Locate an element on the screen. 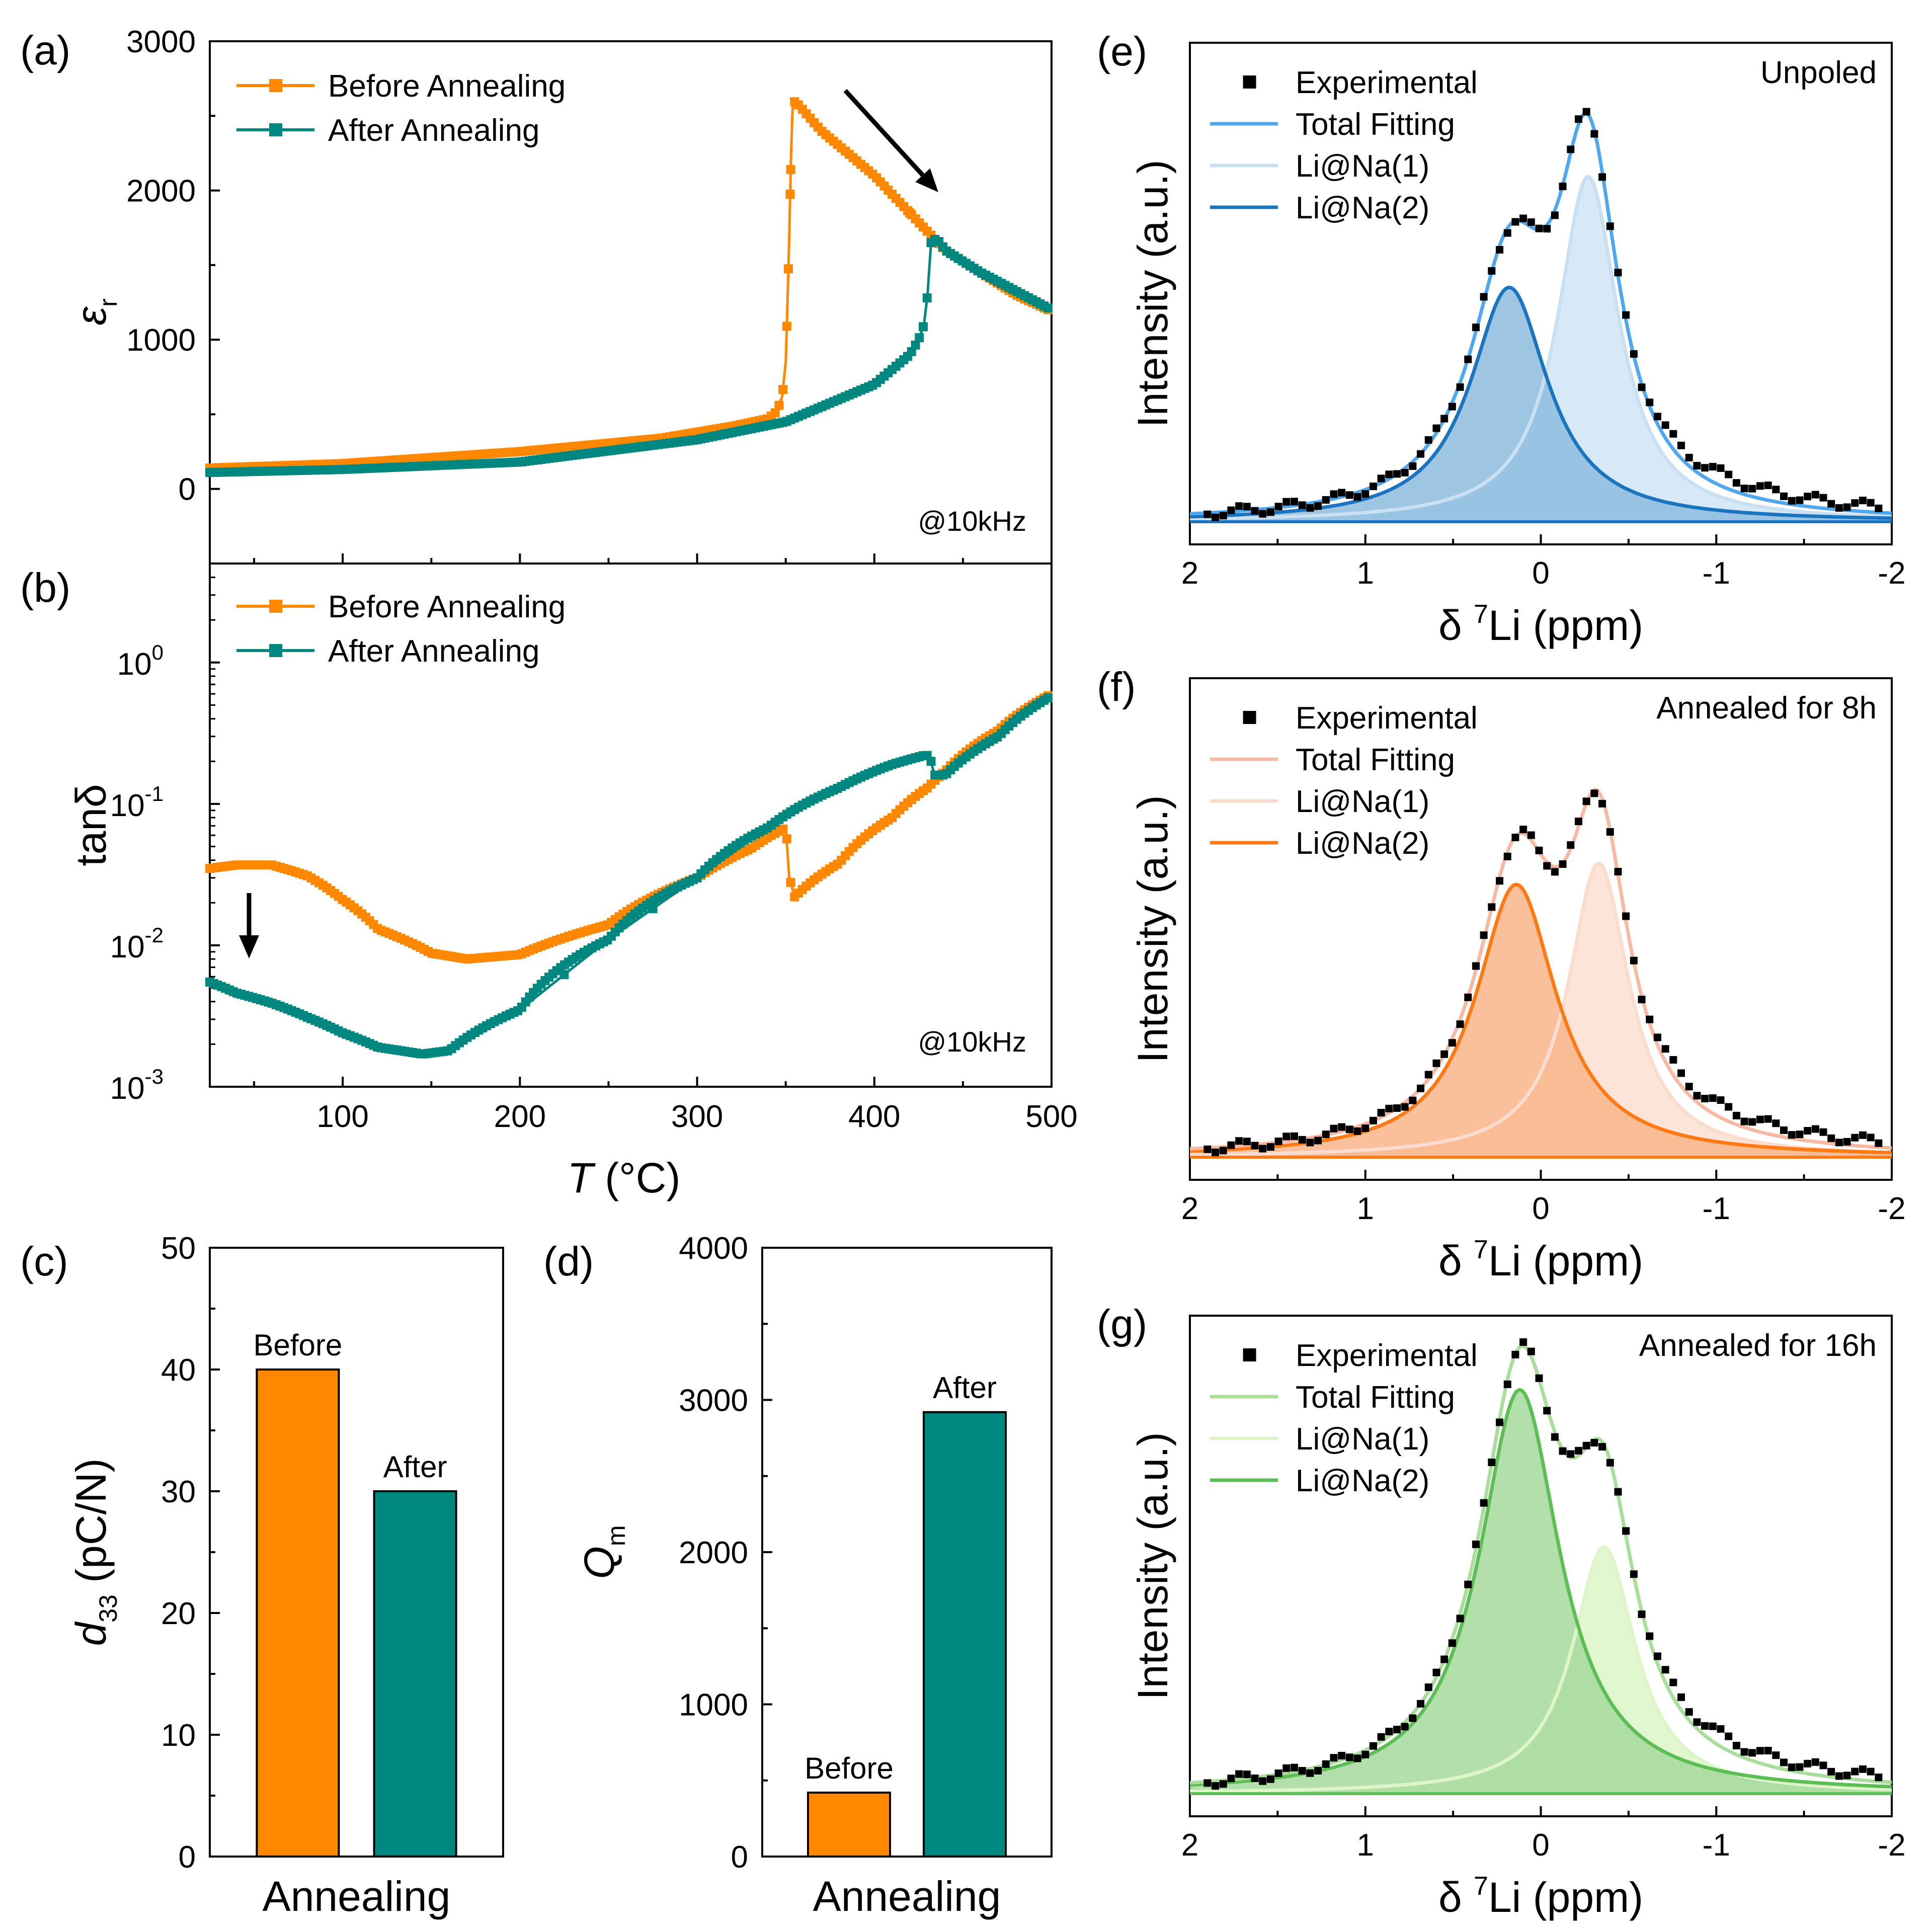  b-marker is located at coordinates (653, 909).